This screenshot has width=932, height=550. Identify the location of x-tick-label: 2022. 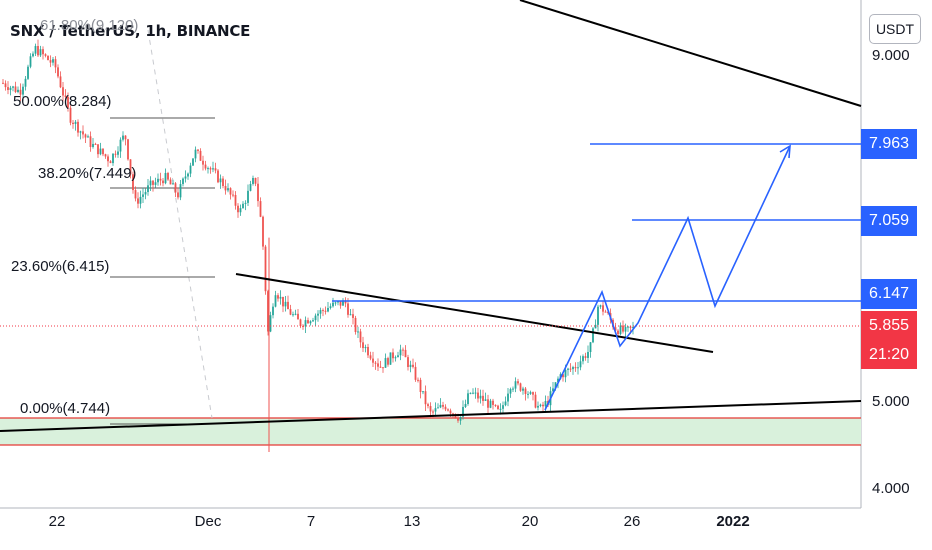
(733, 521).